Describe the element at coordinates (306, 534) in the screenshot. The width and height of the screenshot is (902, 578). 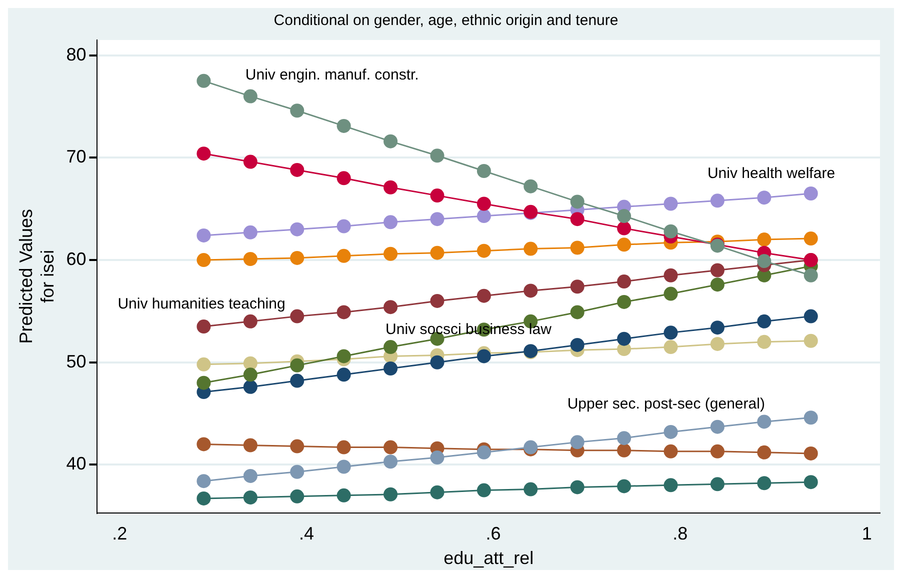
I see `x-tick-label: .4` at that location.